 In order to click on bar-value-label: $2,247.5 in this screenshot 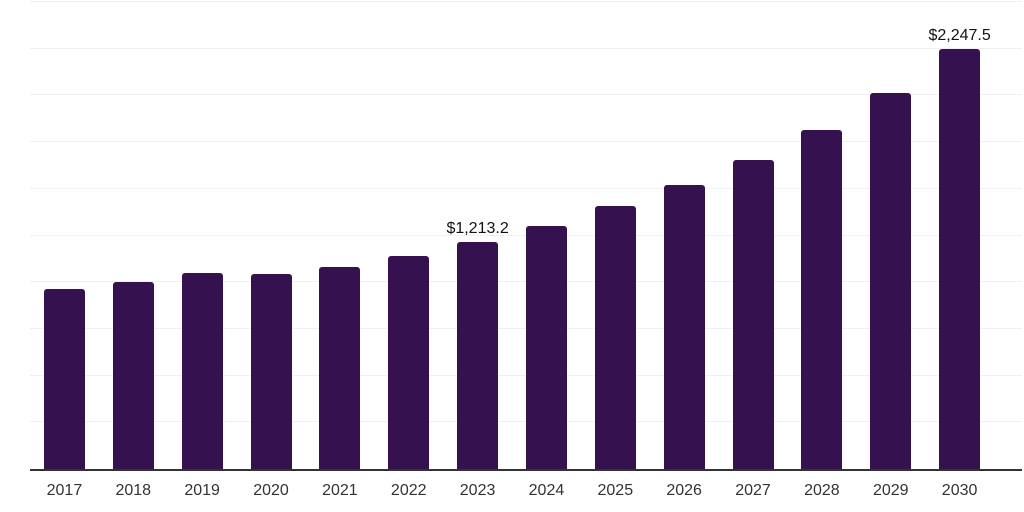, I will do `click(959, 36)`.